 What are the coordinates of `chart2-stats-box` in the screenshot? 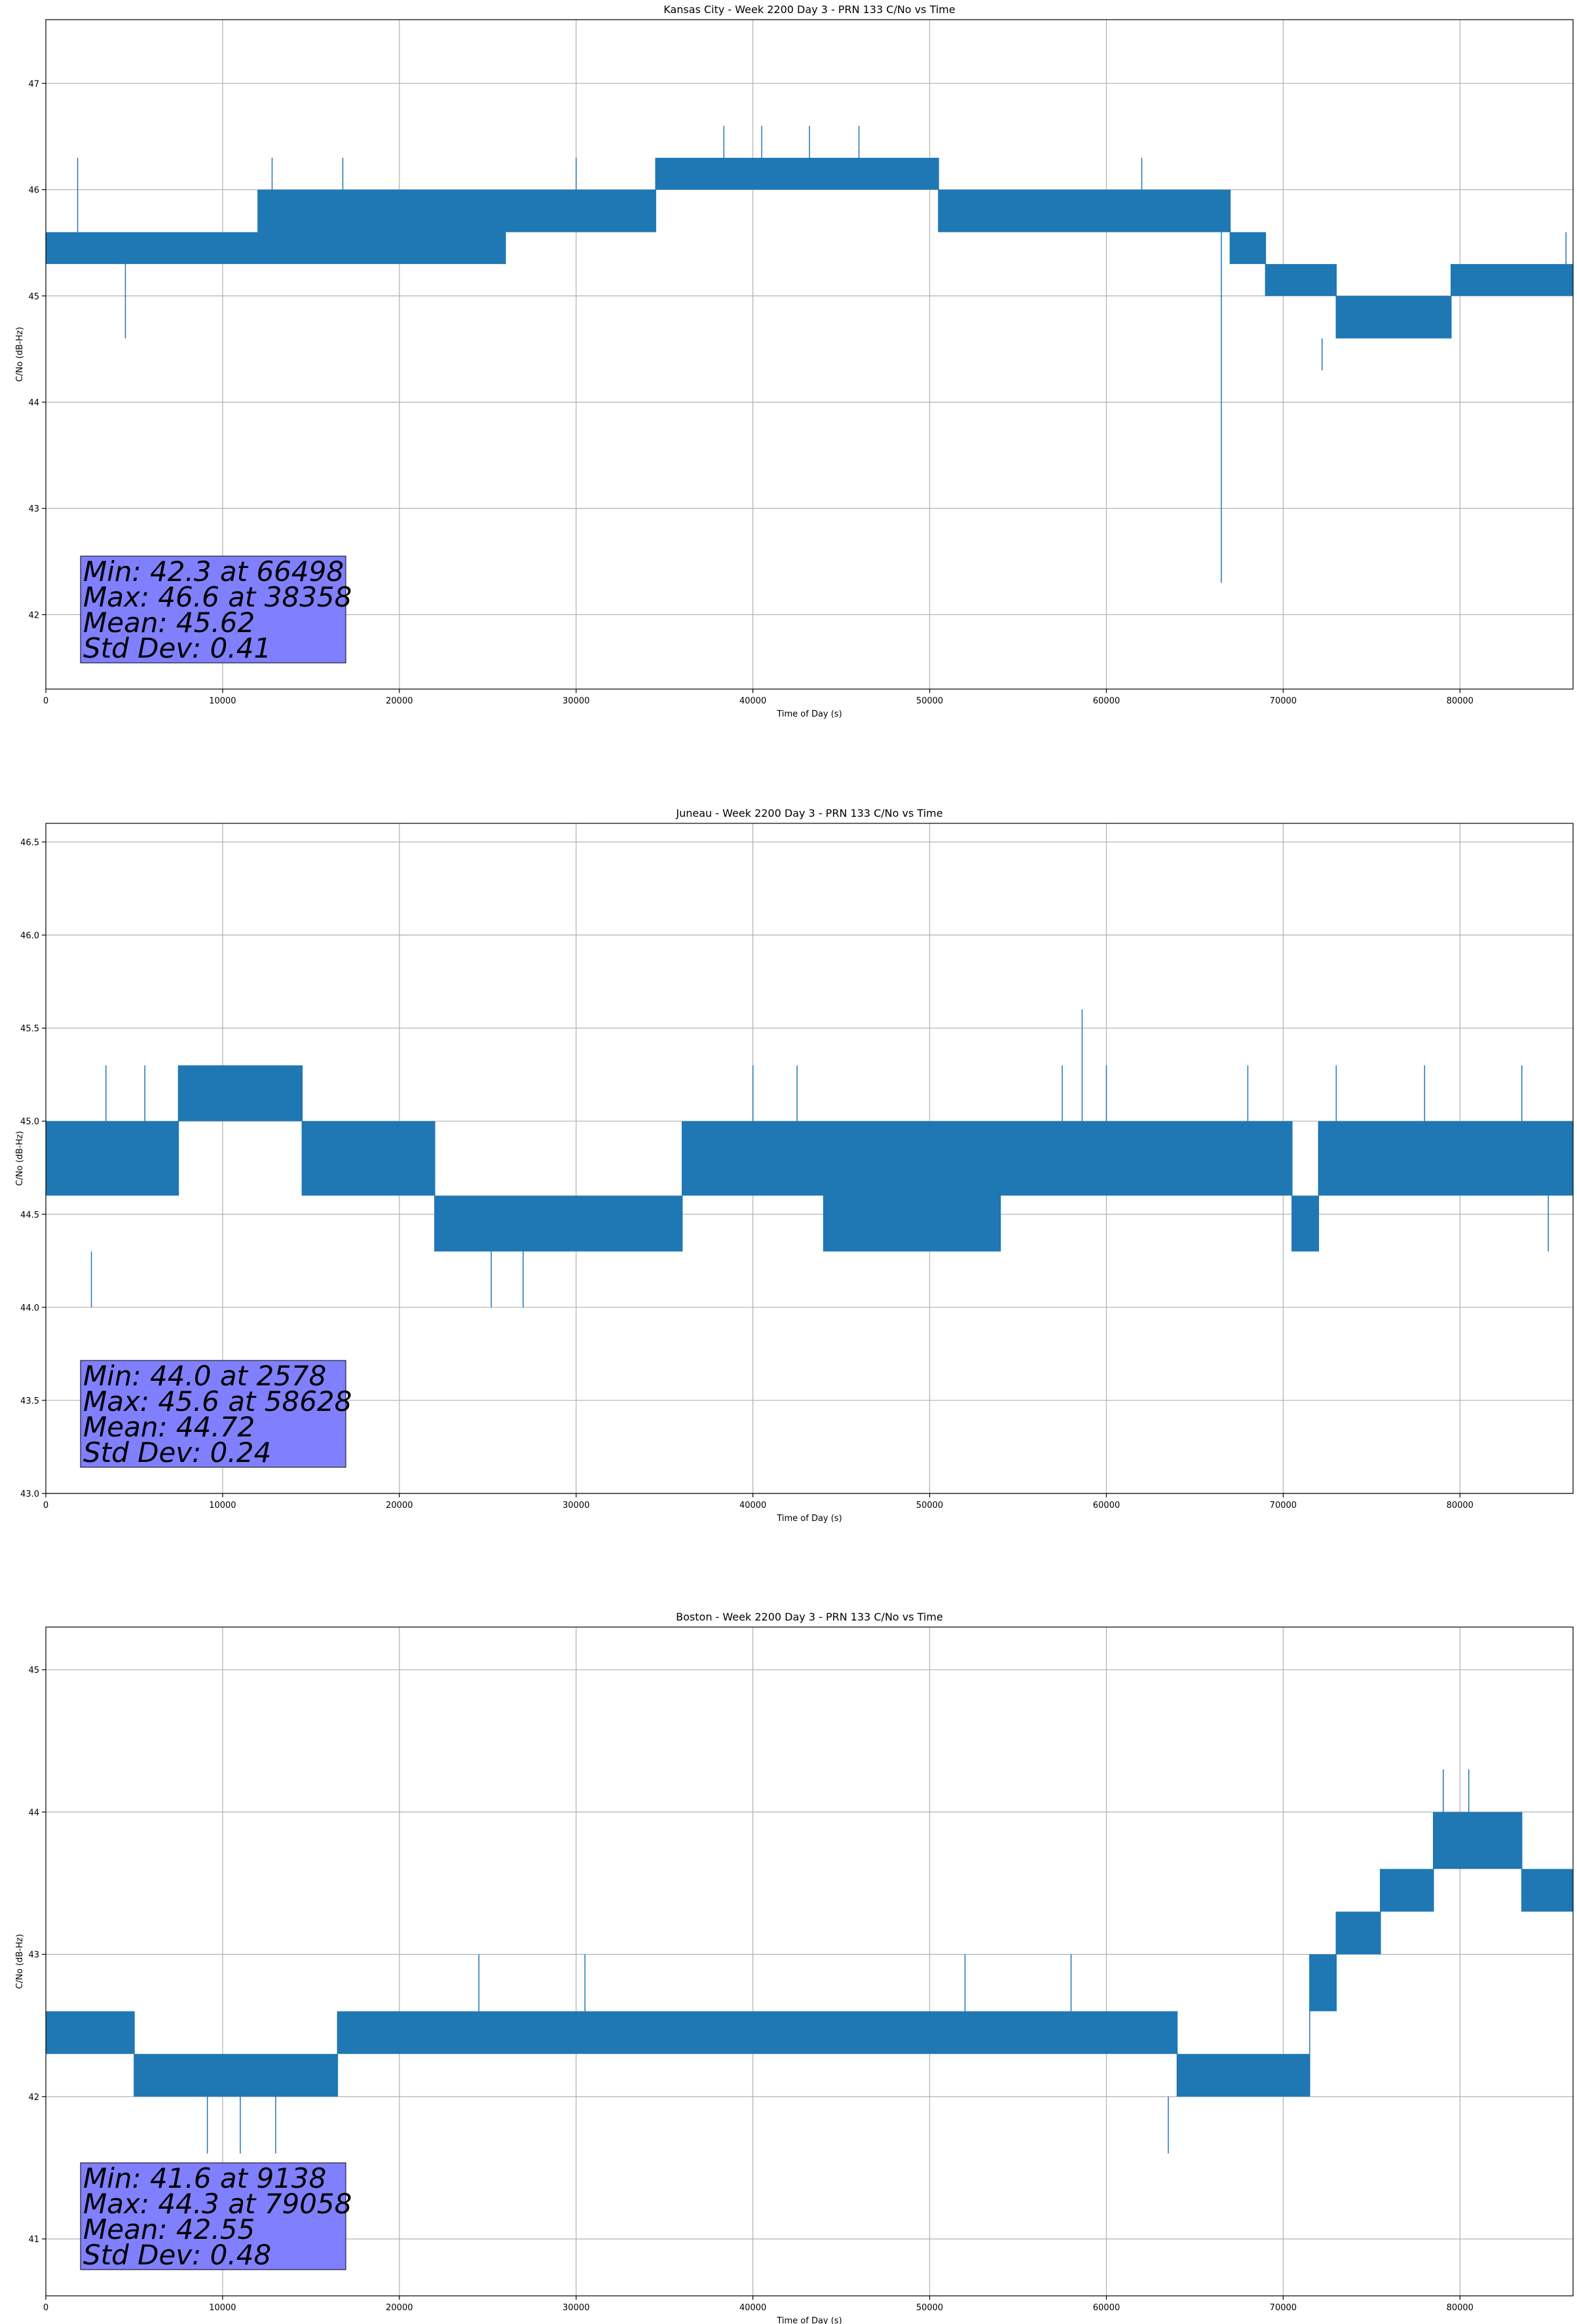 It's located at (213, 1414).